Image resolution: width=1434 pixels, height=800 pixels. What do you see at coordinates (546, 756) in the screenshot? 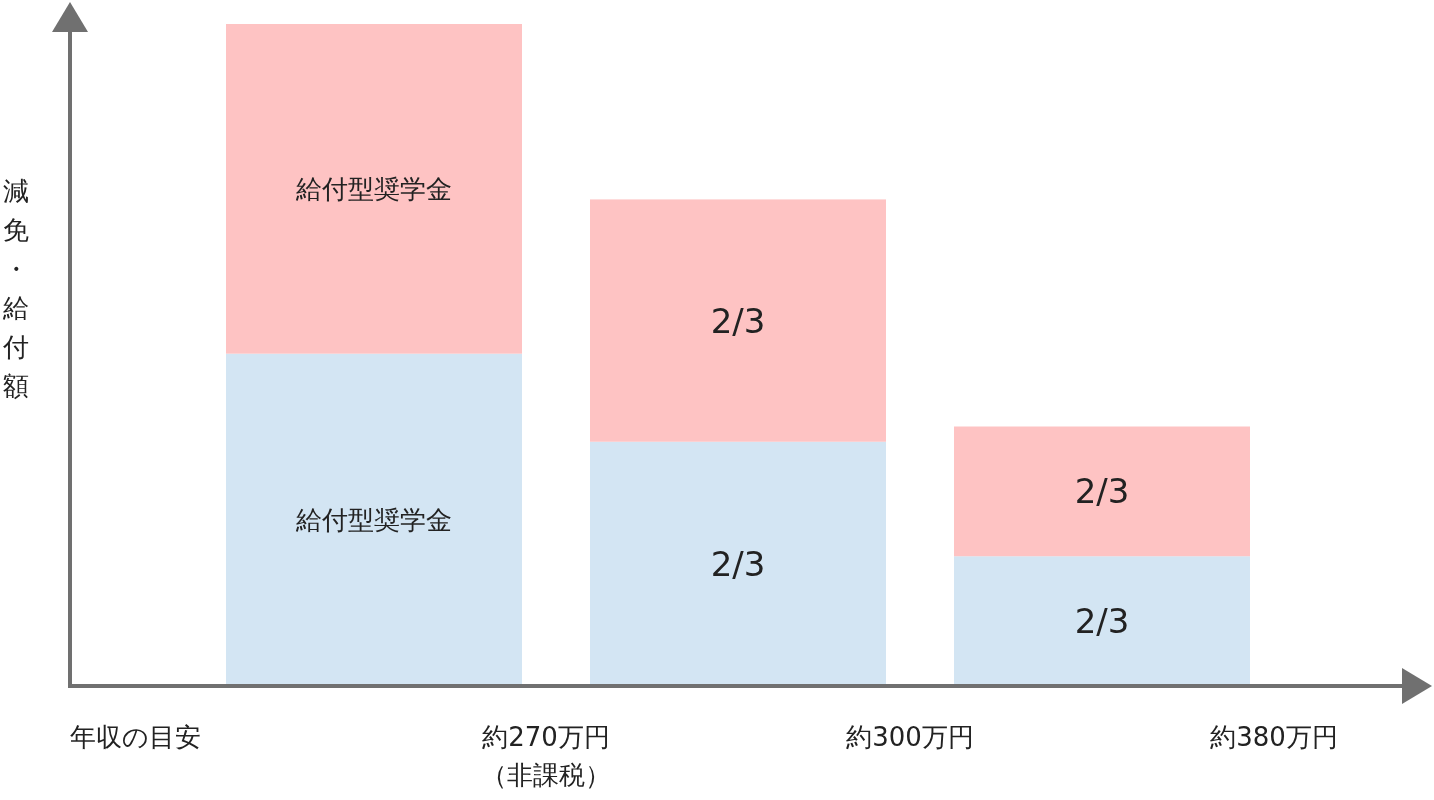
I see `text: 約270万円（非課税）` at bounding box center [546, 756].